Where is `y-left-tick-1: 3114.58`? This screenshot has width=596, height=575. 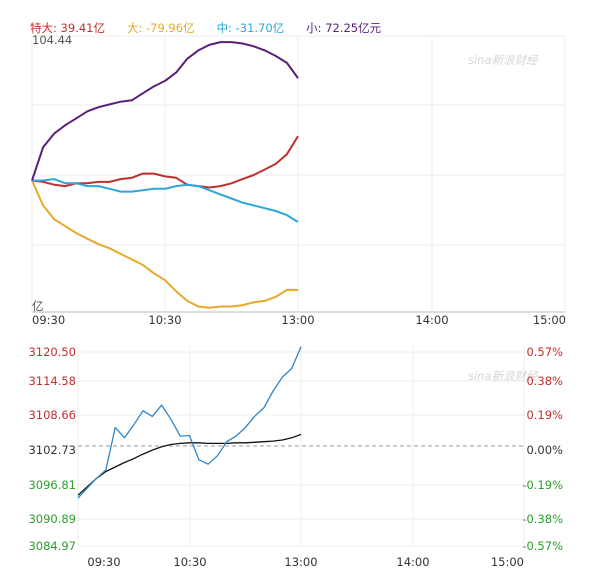 y-left-tick-1: 3114.58 is located at coordinates (52, 381).